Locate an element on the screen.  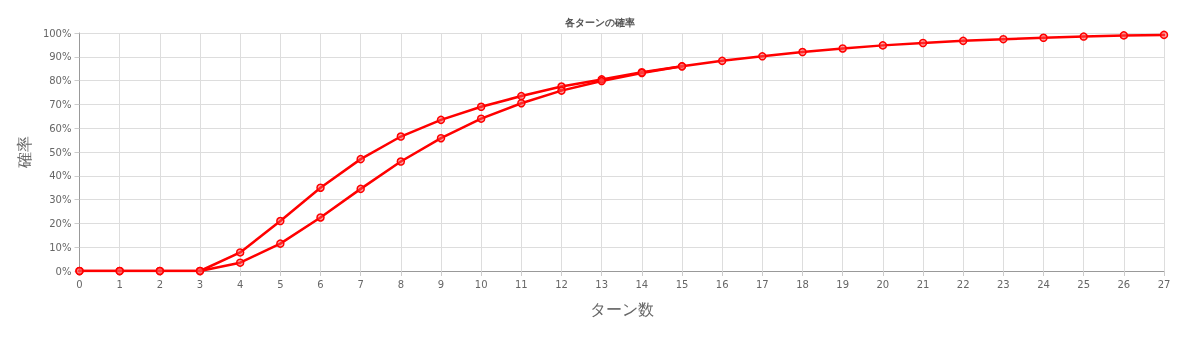
x-tick-label: 2 is located at coordinates (160, 284).